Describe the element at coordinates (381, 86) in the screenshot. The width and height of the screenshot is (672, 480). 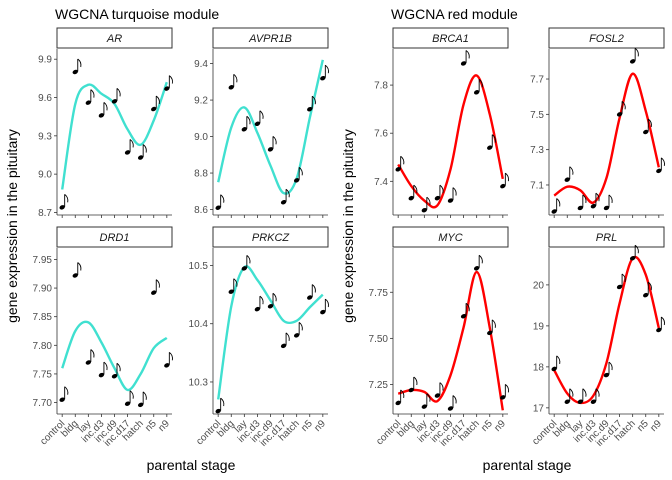
I see `y-tick-label: 7.8` at that location.